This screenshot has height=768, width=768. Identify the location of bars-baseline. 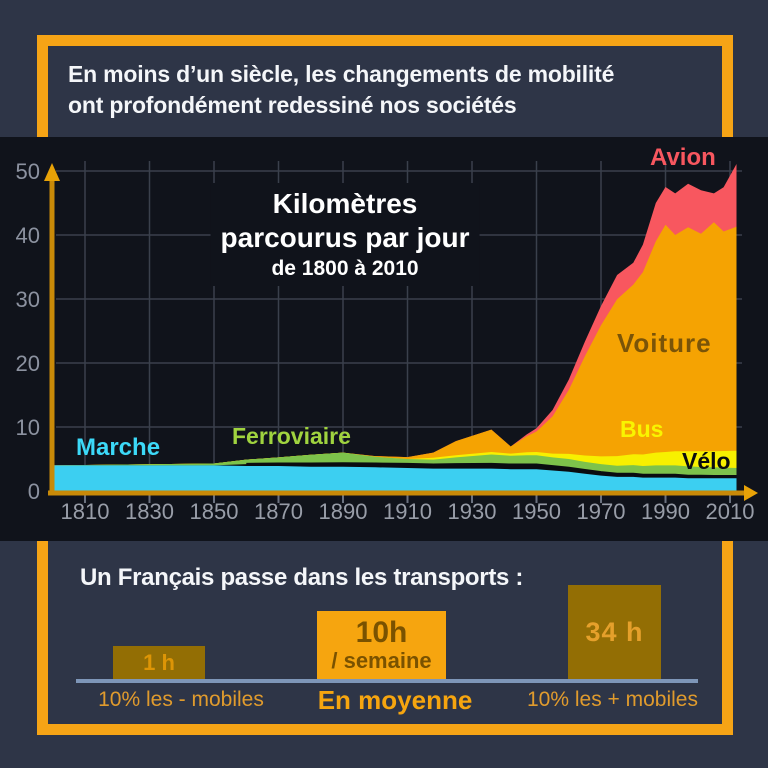
(387, 681).